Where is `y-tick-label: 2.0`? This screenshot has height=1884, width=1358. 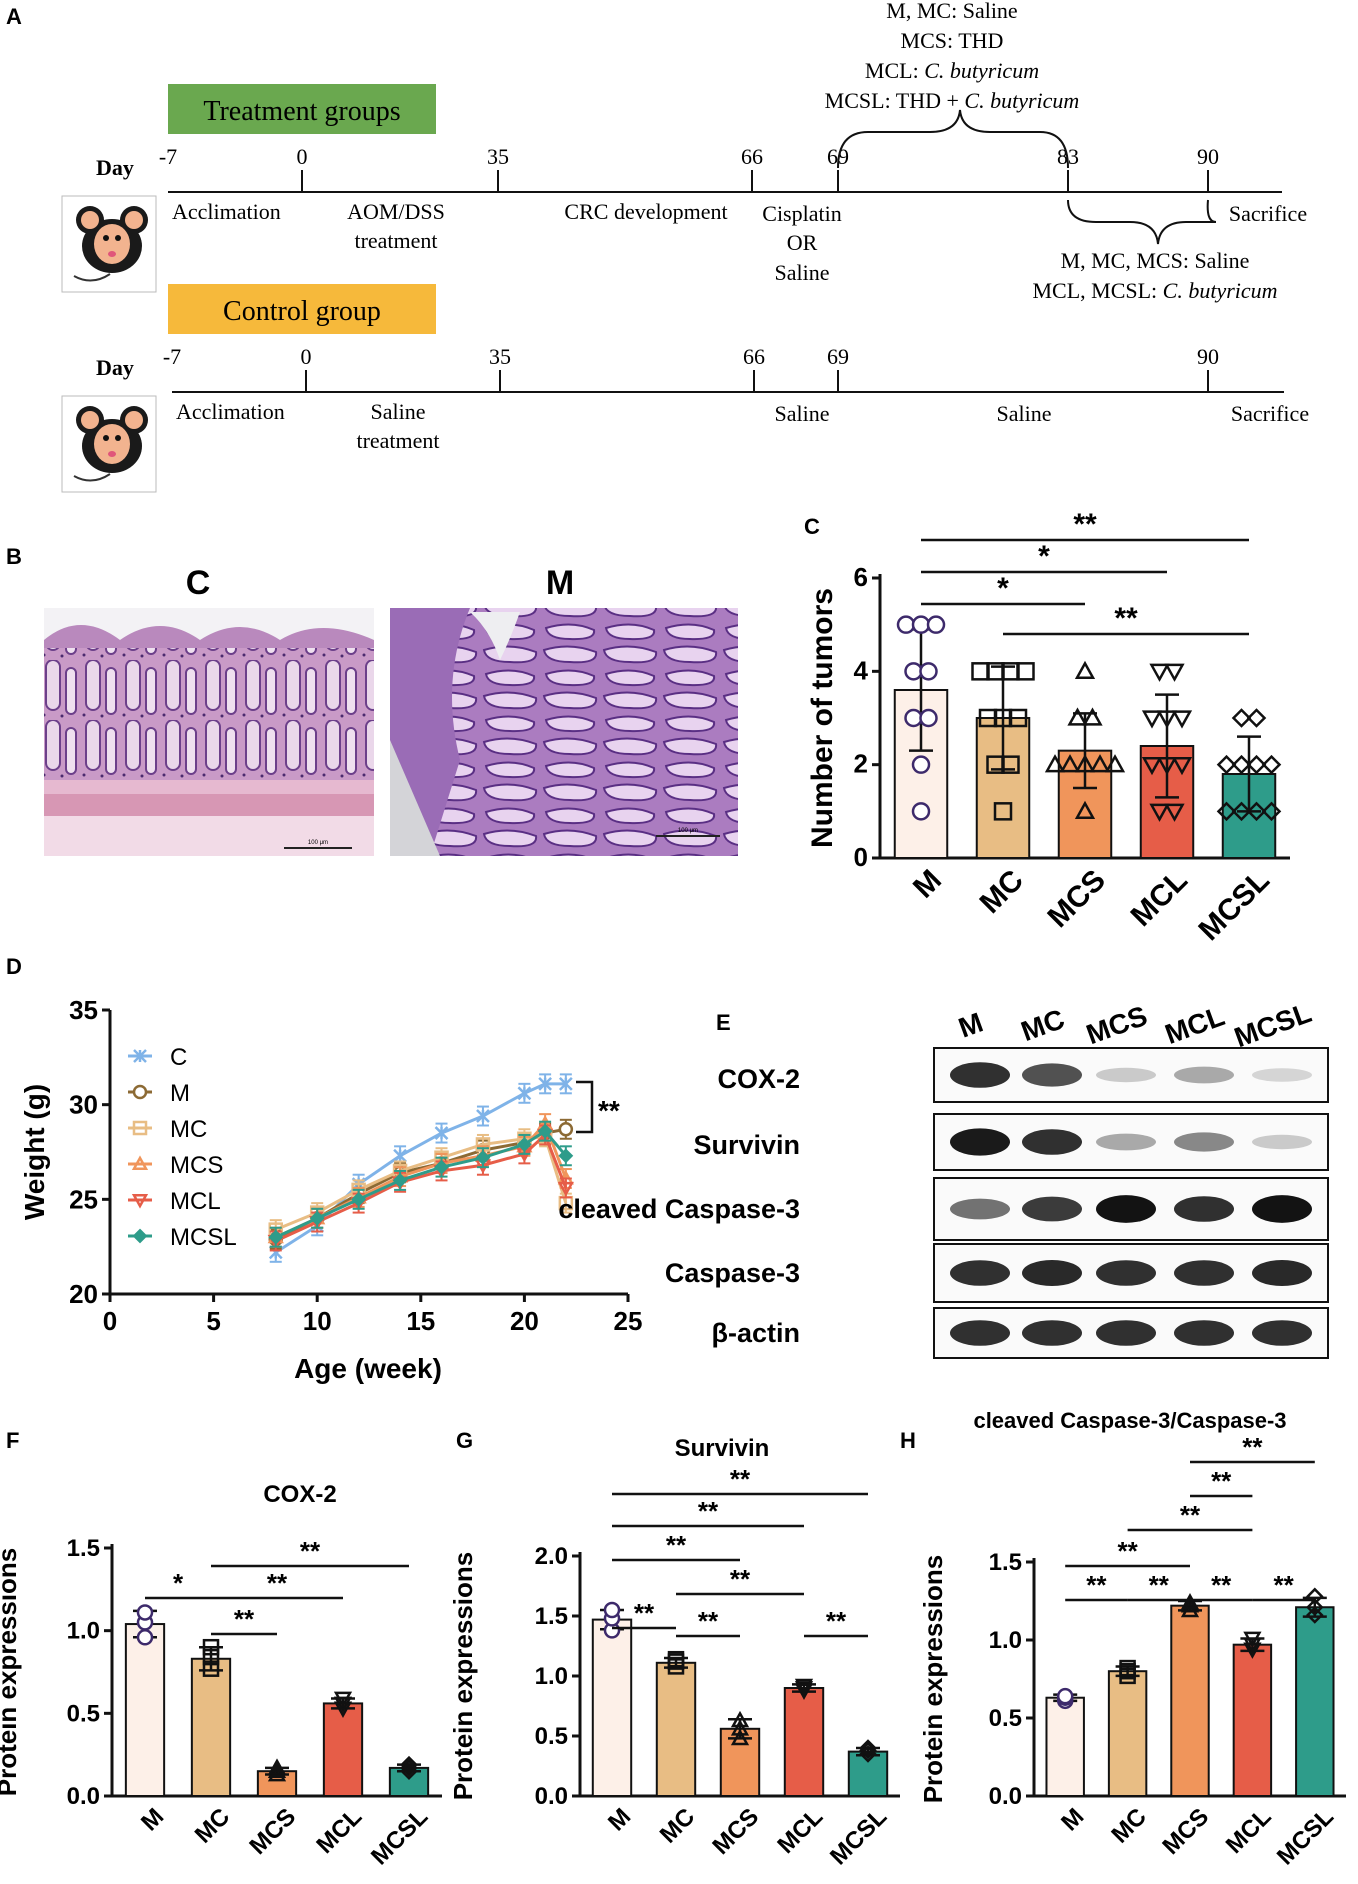 y-tick-label: 2.0 is located at coordinates (551, 1556).